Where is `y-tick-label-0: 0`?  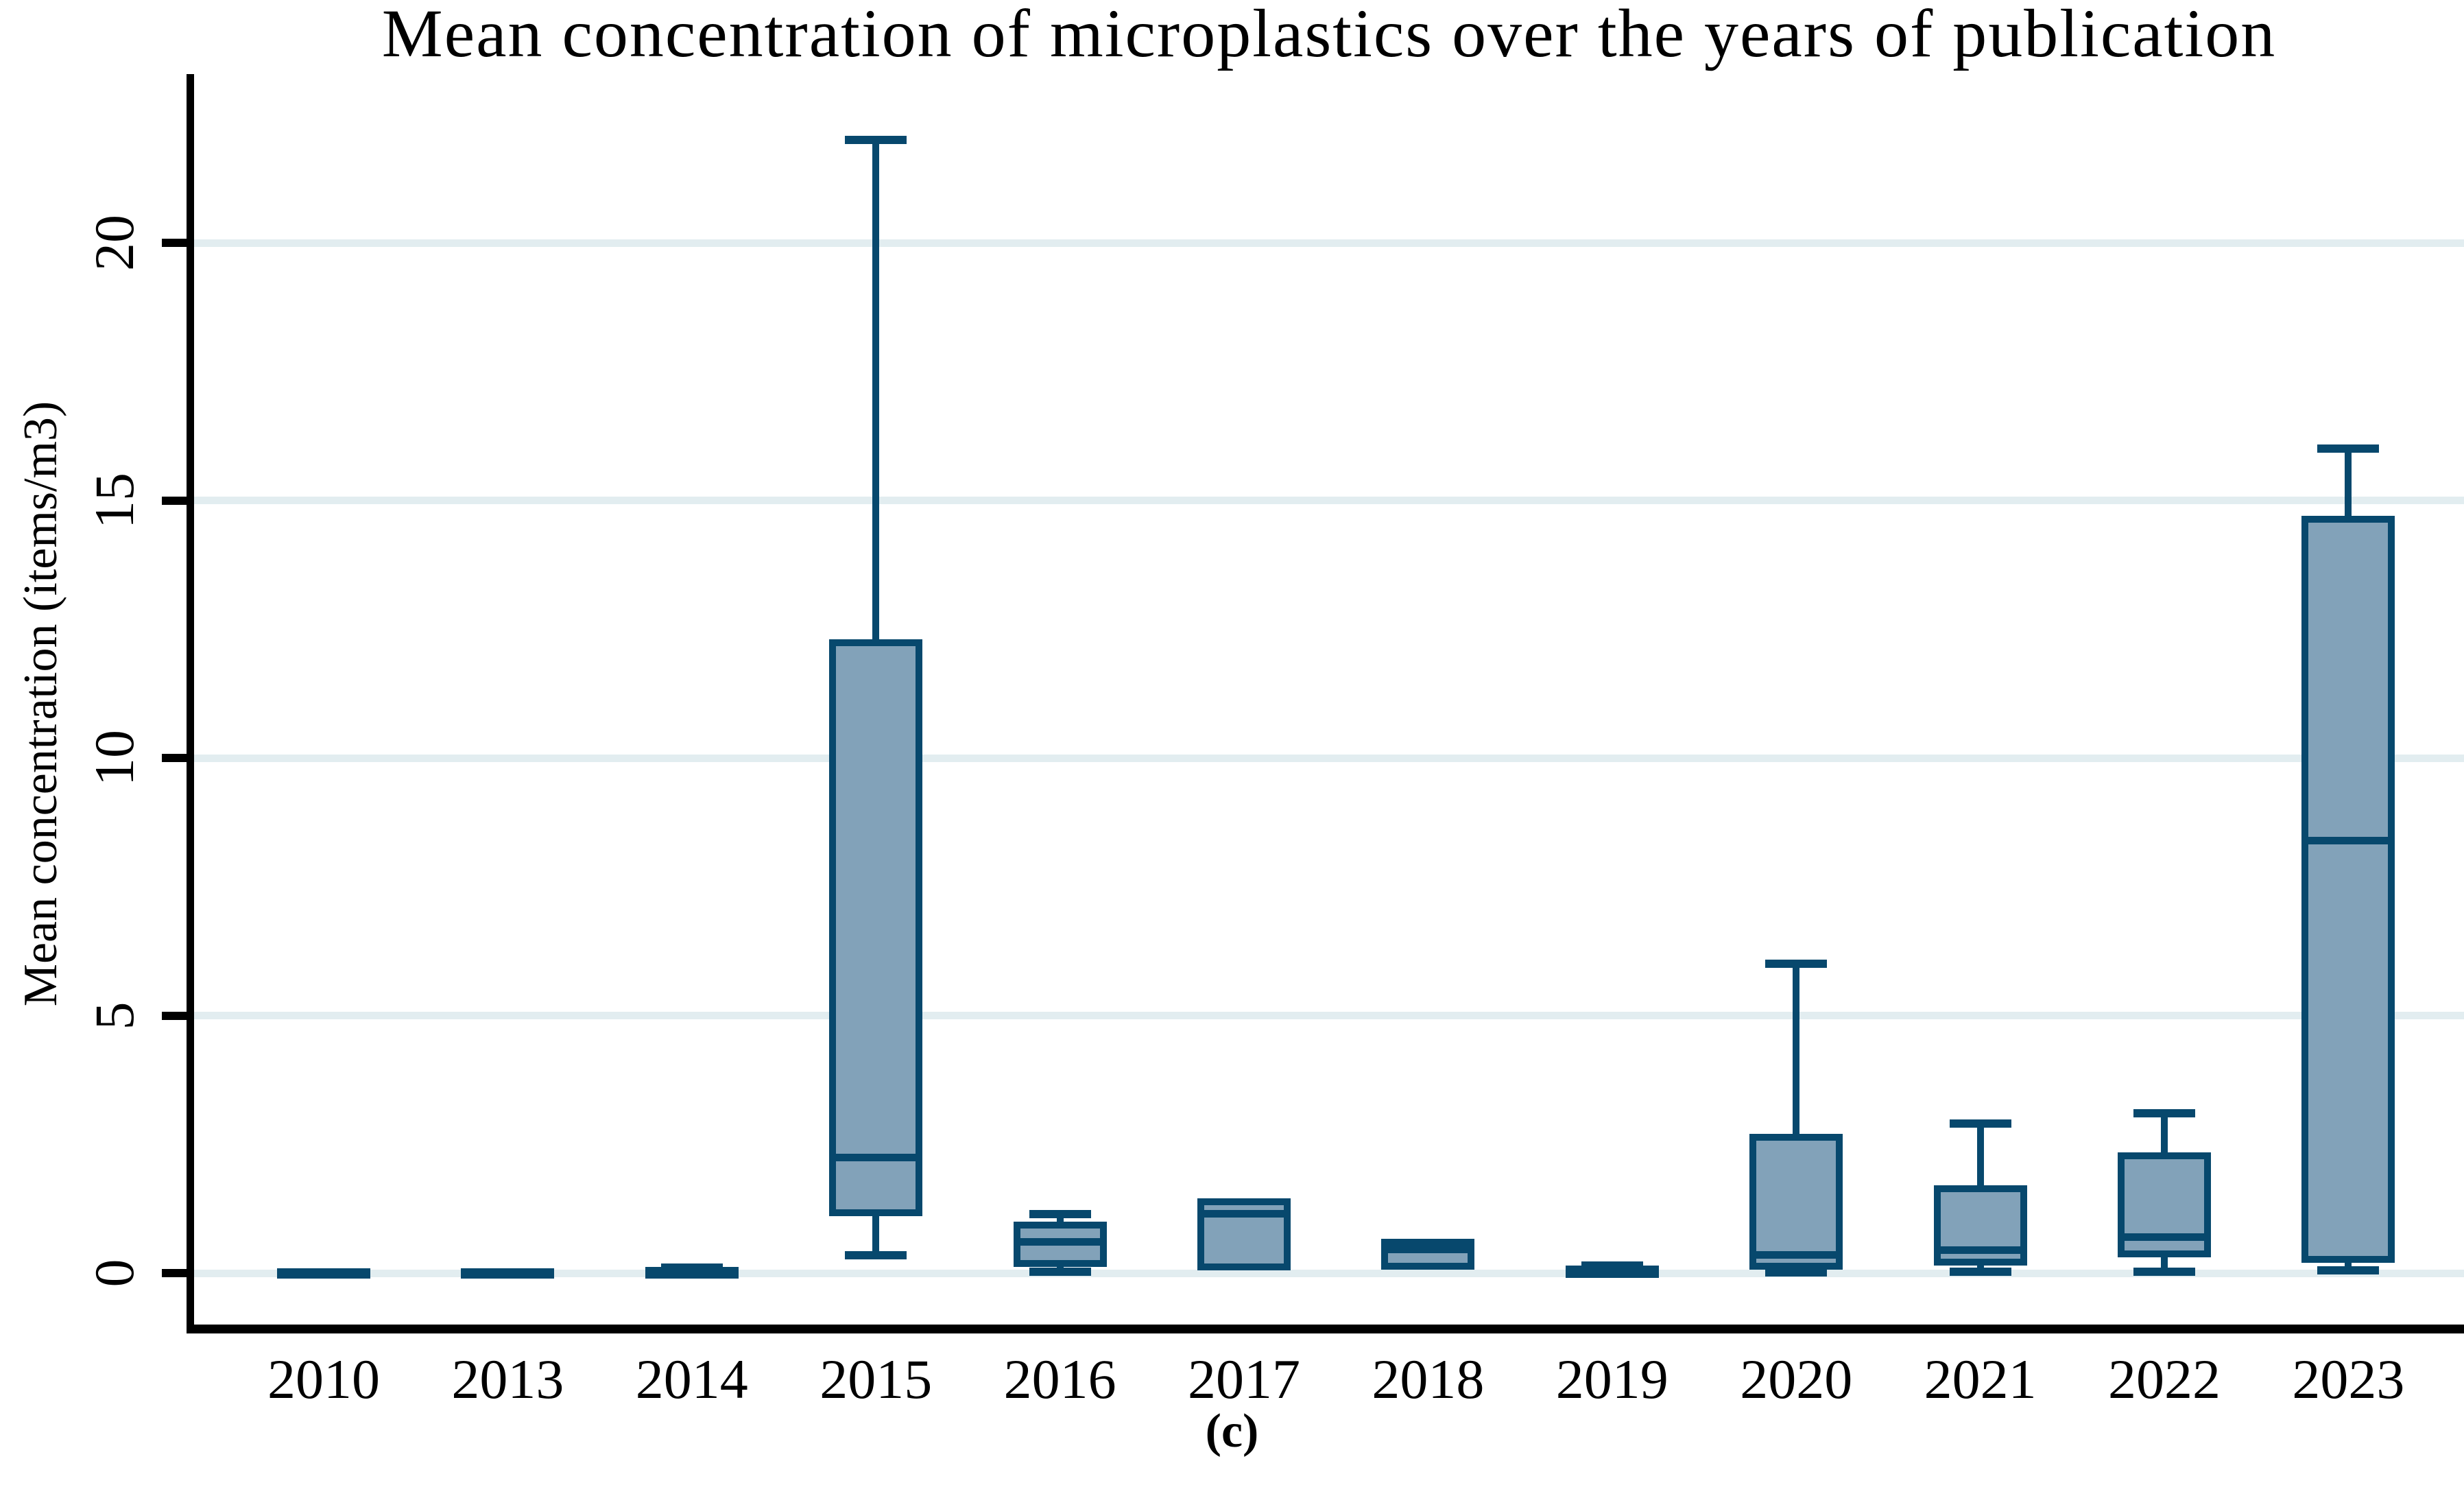 y-tick-label-0: 0 is located at coordinates (114, 1273).